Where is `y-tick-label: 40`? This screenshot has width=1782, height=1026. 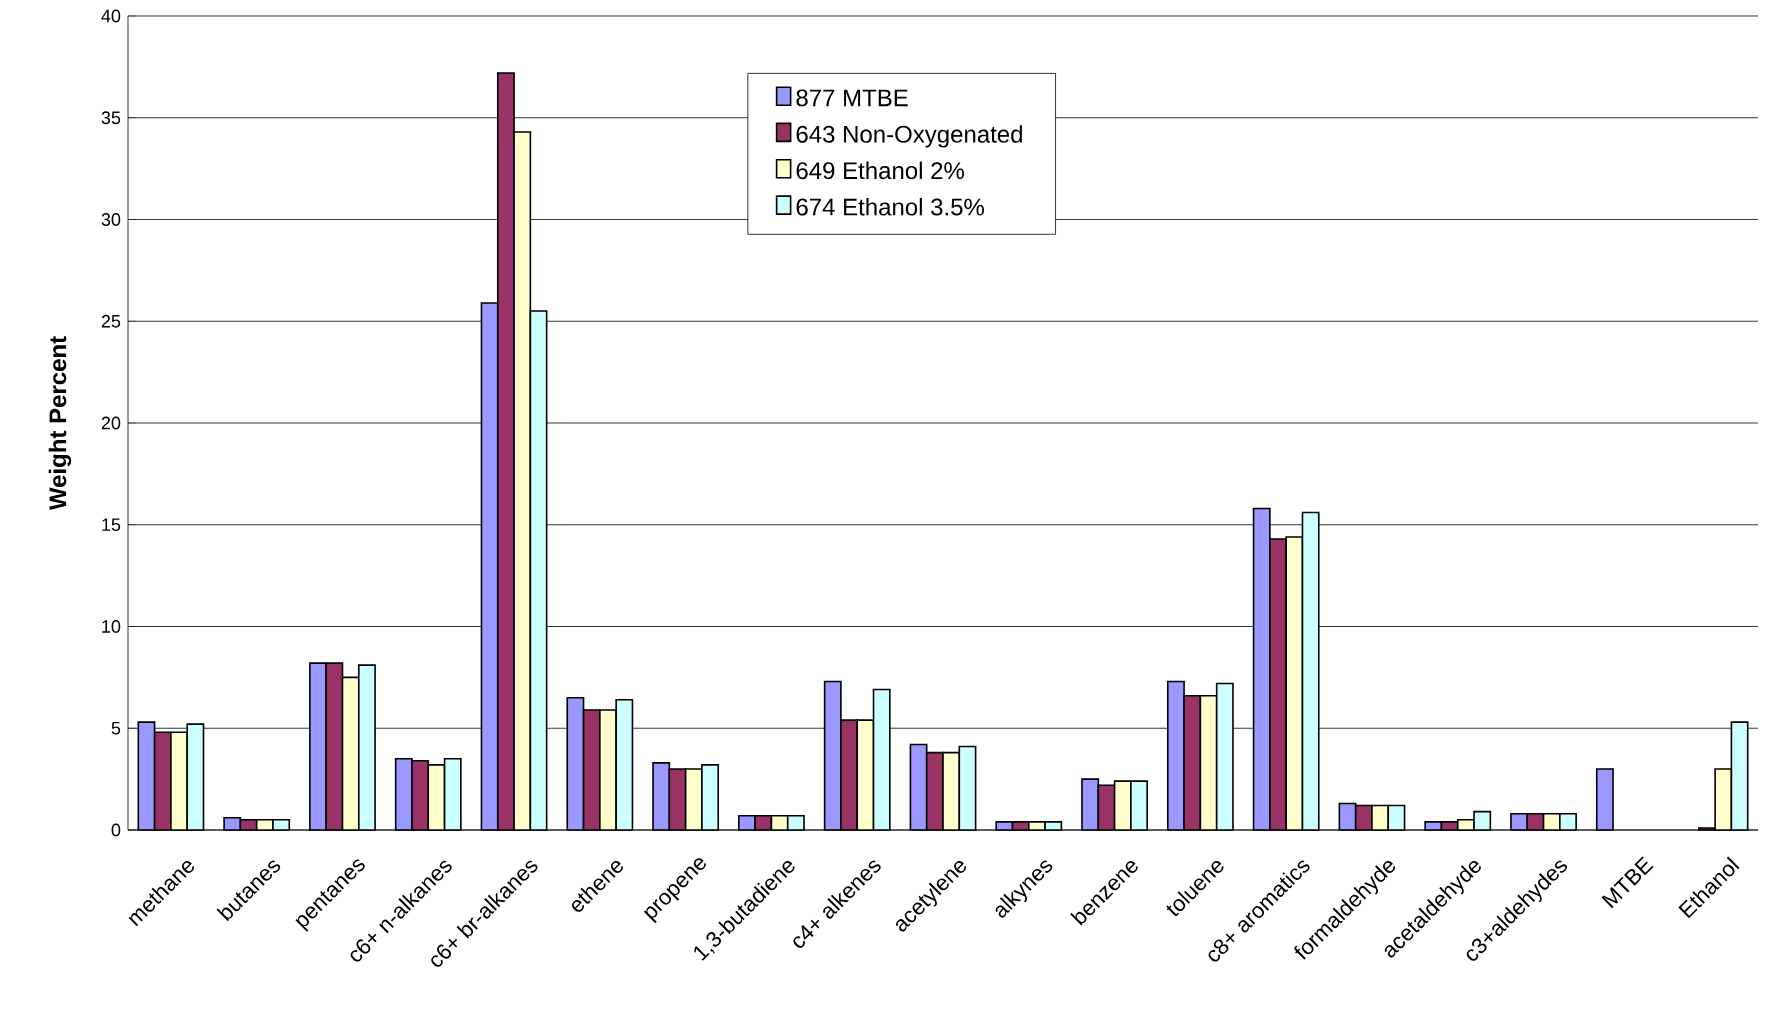
y-tick-label: 40 is located at coordinates (111, 16).